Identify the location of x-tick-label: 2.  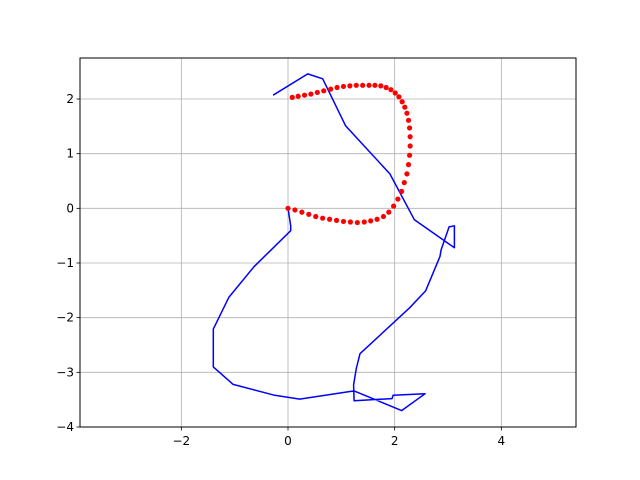
(395, 441).